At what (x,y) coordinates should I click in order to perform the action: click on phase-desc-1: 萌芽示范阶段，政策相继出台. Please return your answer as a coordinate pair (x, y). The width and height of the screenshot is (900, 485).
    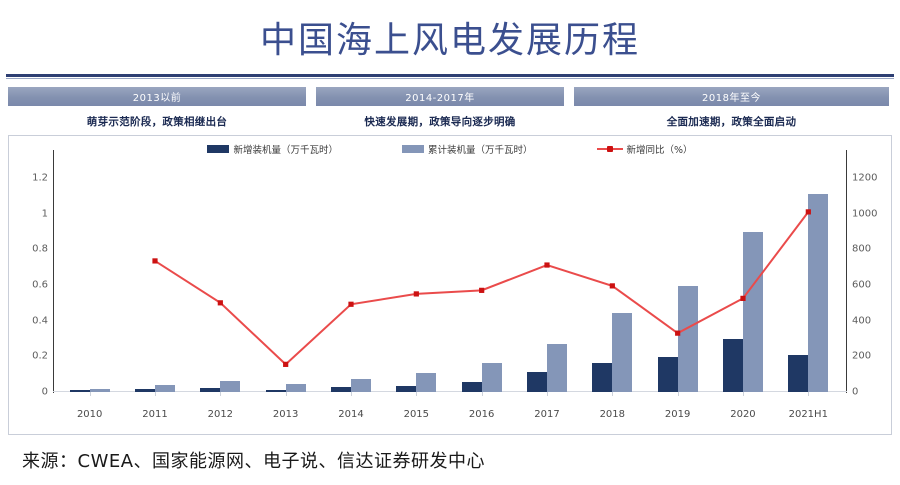
    Looking at the image, I should click on (157, 122).